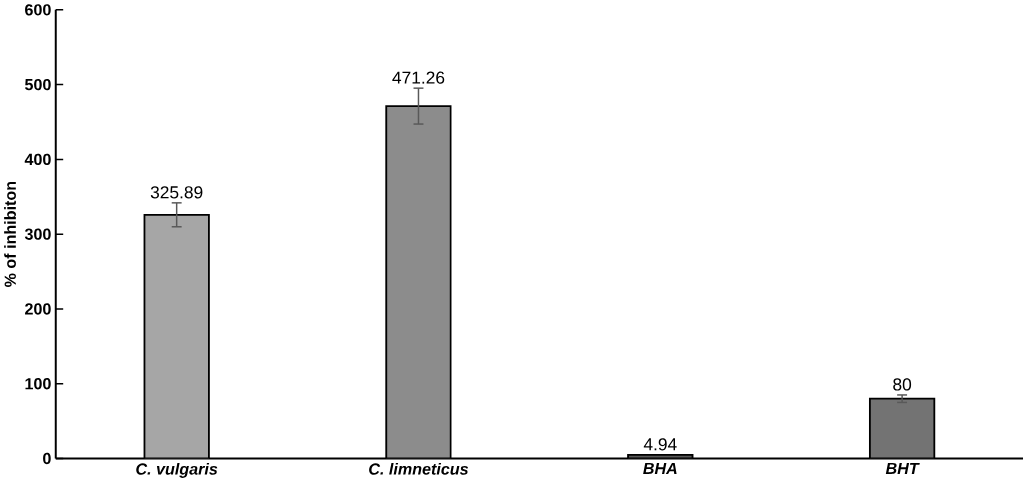  I want to click on x-tick-label: BHT, so click(902, 468).